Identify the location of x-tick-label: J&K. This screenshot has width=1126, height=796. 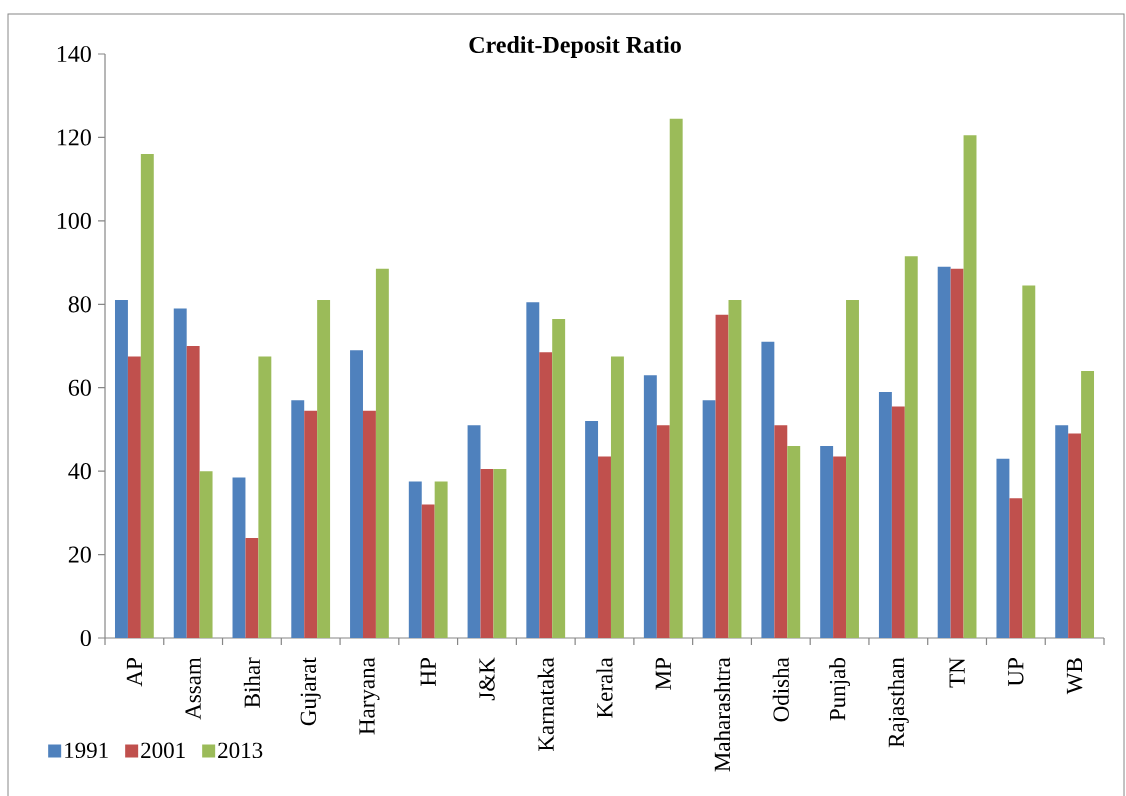
(487, 679).